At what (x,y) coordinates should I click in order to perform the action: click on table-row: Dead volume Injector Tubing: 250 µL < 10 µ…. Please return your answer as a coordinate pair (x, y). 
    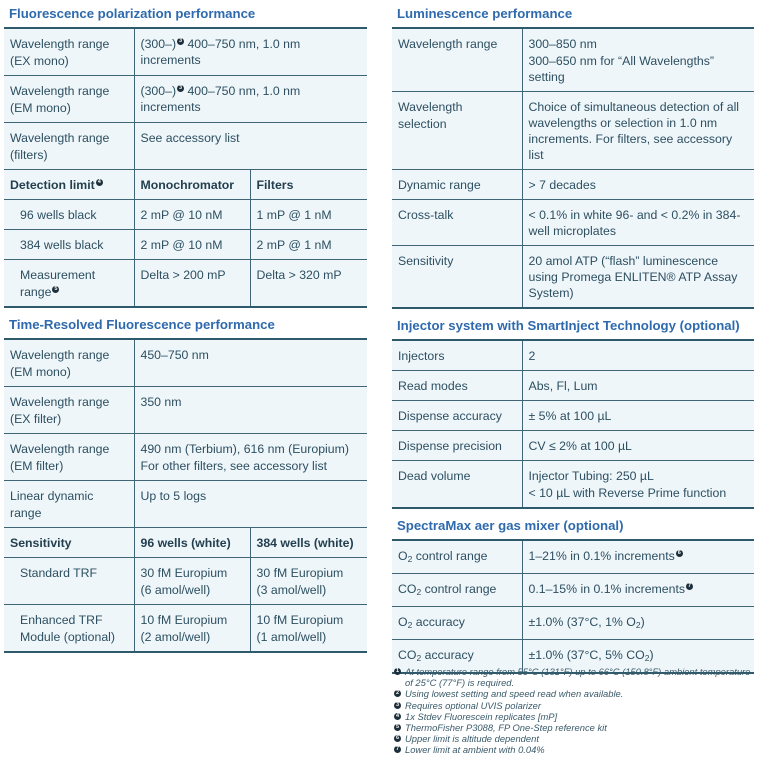
    Looking at the image, I should click on (573, 484).